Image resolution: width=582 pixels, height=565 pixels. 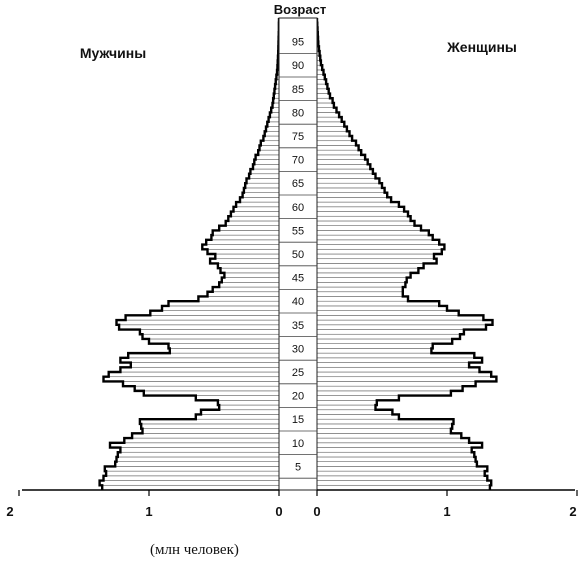 What do you see at coordinates (194, 550) in the screenshot?
I see `unit-label: (млн человек)` at bounding box center [194, 550].